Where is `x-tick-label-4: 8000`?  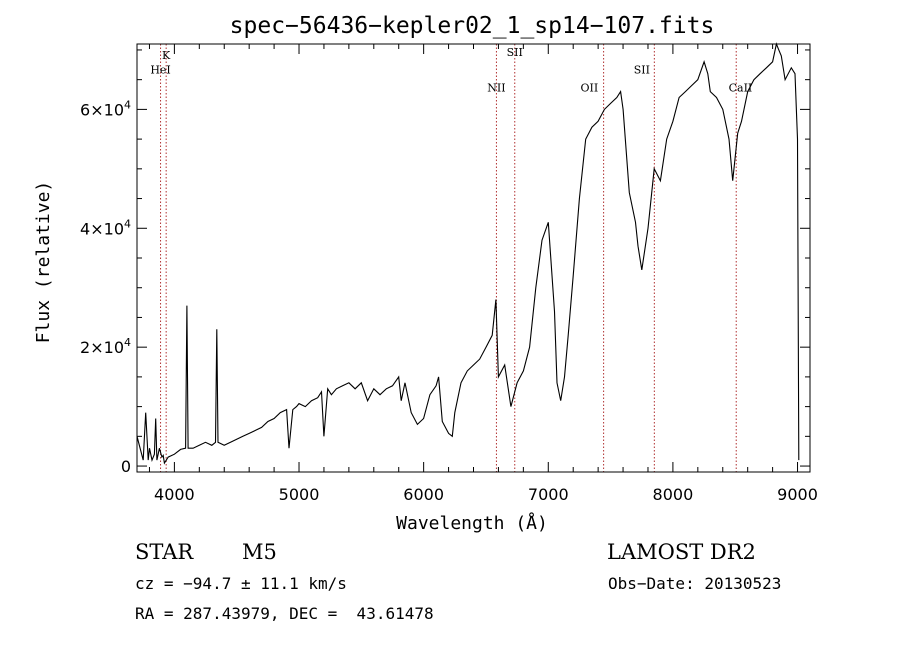 x-tick-label-4: 8000 is located at coordinates (673, 494).